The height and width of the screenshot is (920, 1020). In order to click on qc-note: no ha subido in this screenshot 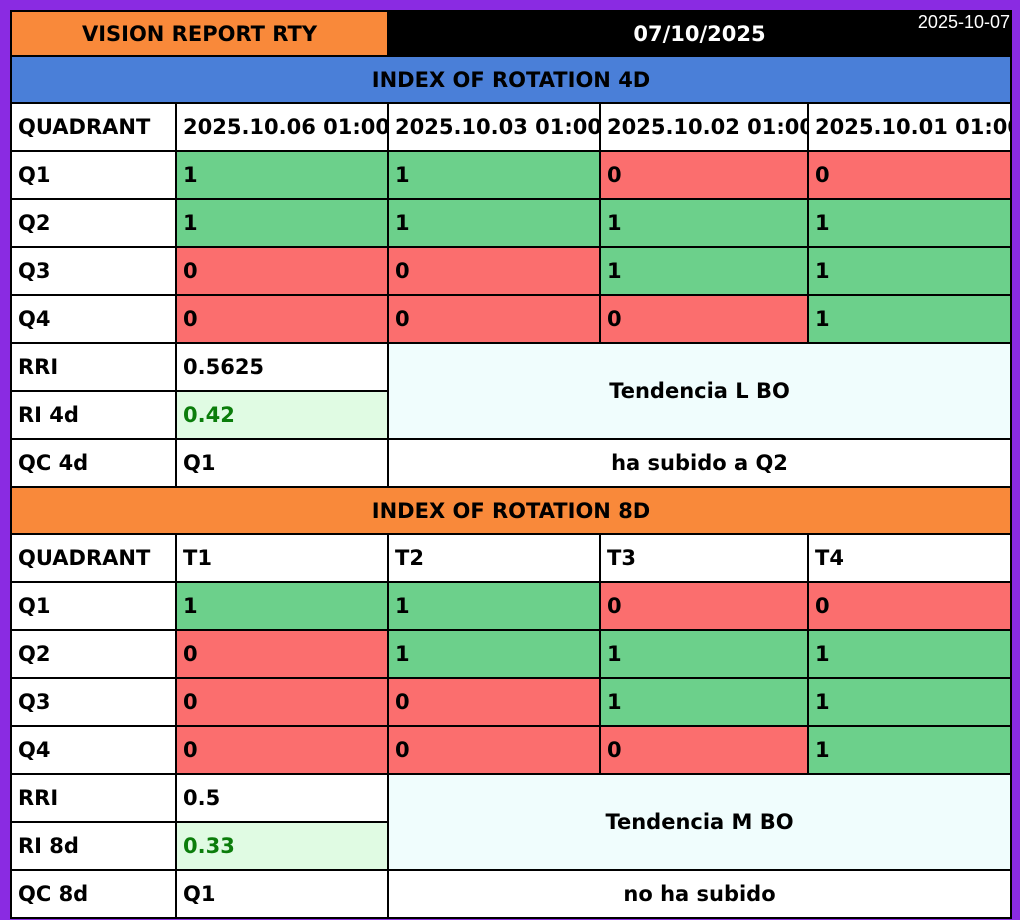, I will do `click(699, 894)`.